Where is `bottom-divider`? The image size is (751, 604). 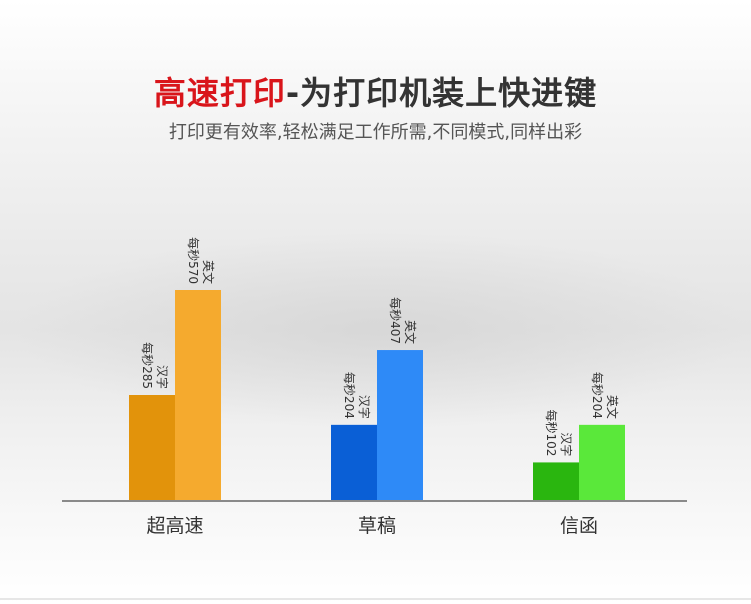
bottom-divider is located at coordinates (375, 599).